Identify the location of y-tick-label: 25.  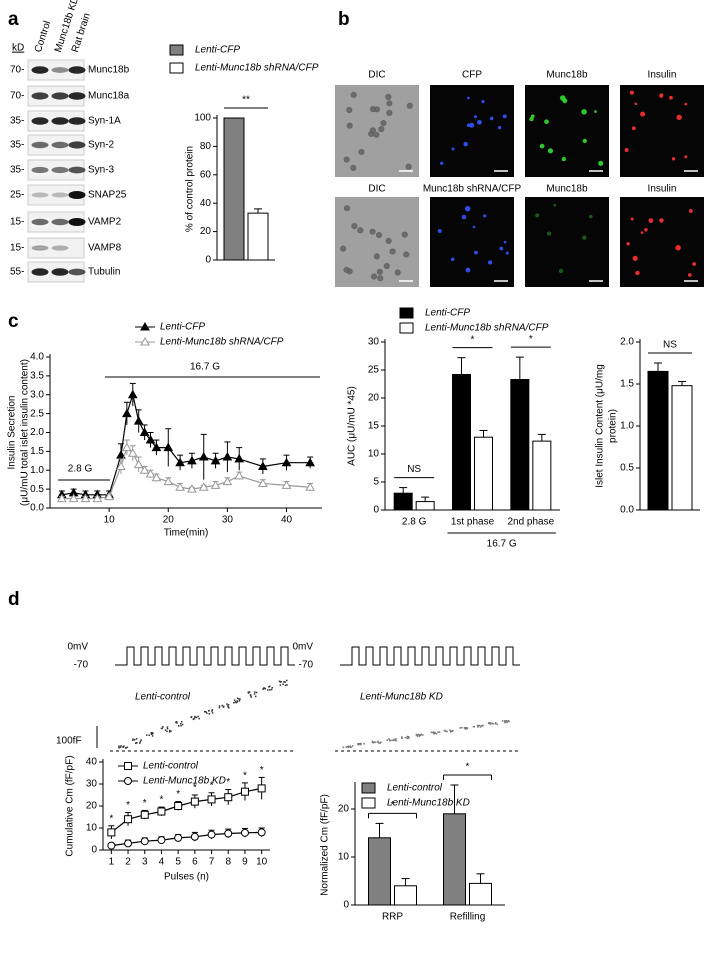
(374, 370).